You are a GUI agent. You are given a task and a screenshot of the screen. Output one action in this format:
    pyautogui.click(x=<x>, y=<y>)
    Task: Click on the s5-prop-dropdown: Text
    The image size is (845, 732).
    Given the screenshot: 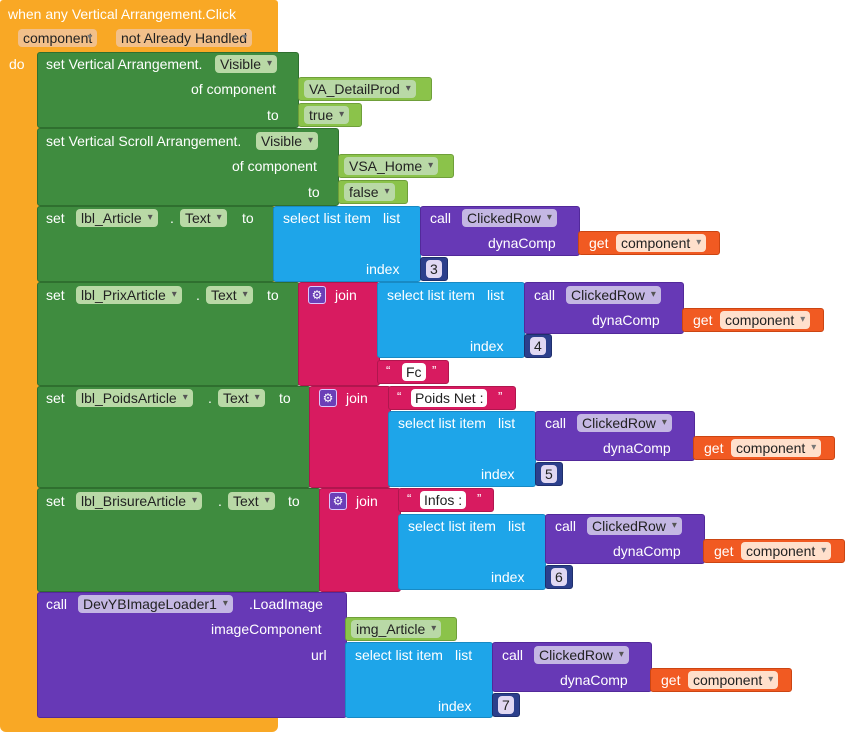 What is the action you would take?
    pyautogui.click(x=241, y=398)
    